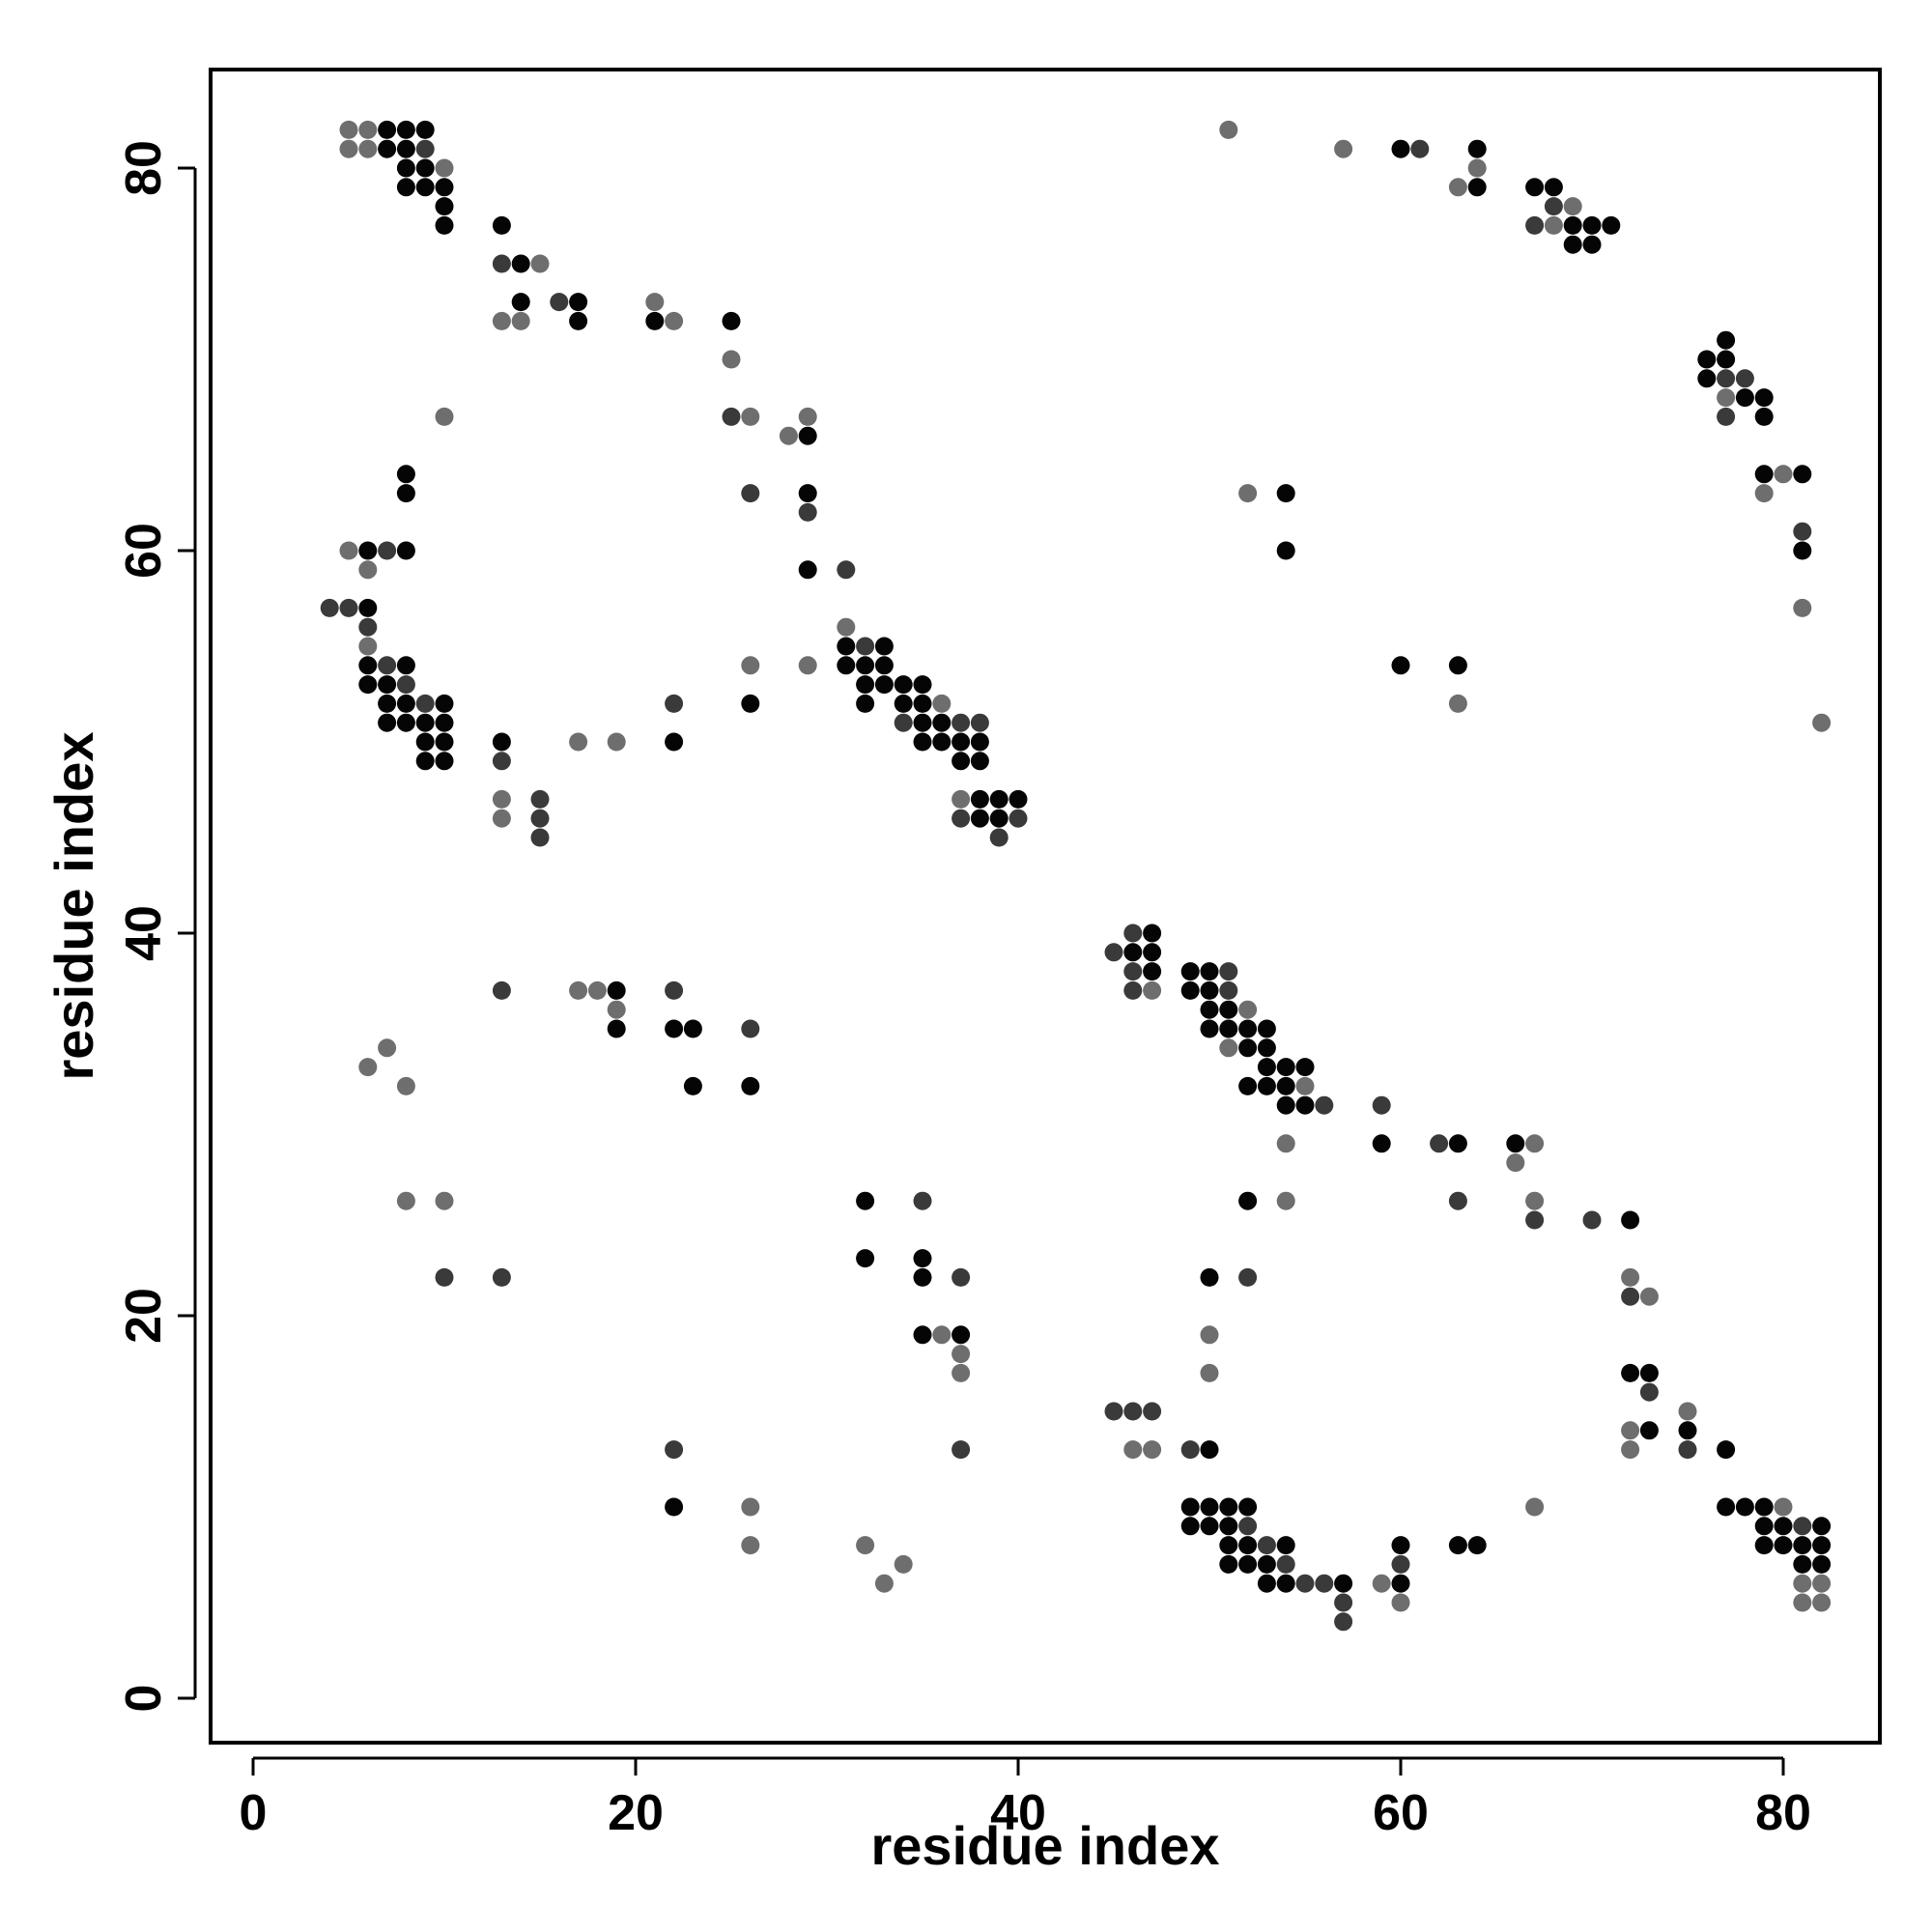 The width and height of the screenshot is (1932, 1932). Describe the element at coordinates (144, 1316) in the screenshot. I see `y-tick-label: 20` at that location.